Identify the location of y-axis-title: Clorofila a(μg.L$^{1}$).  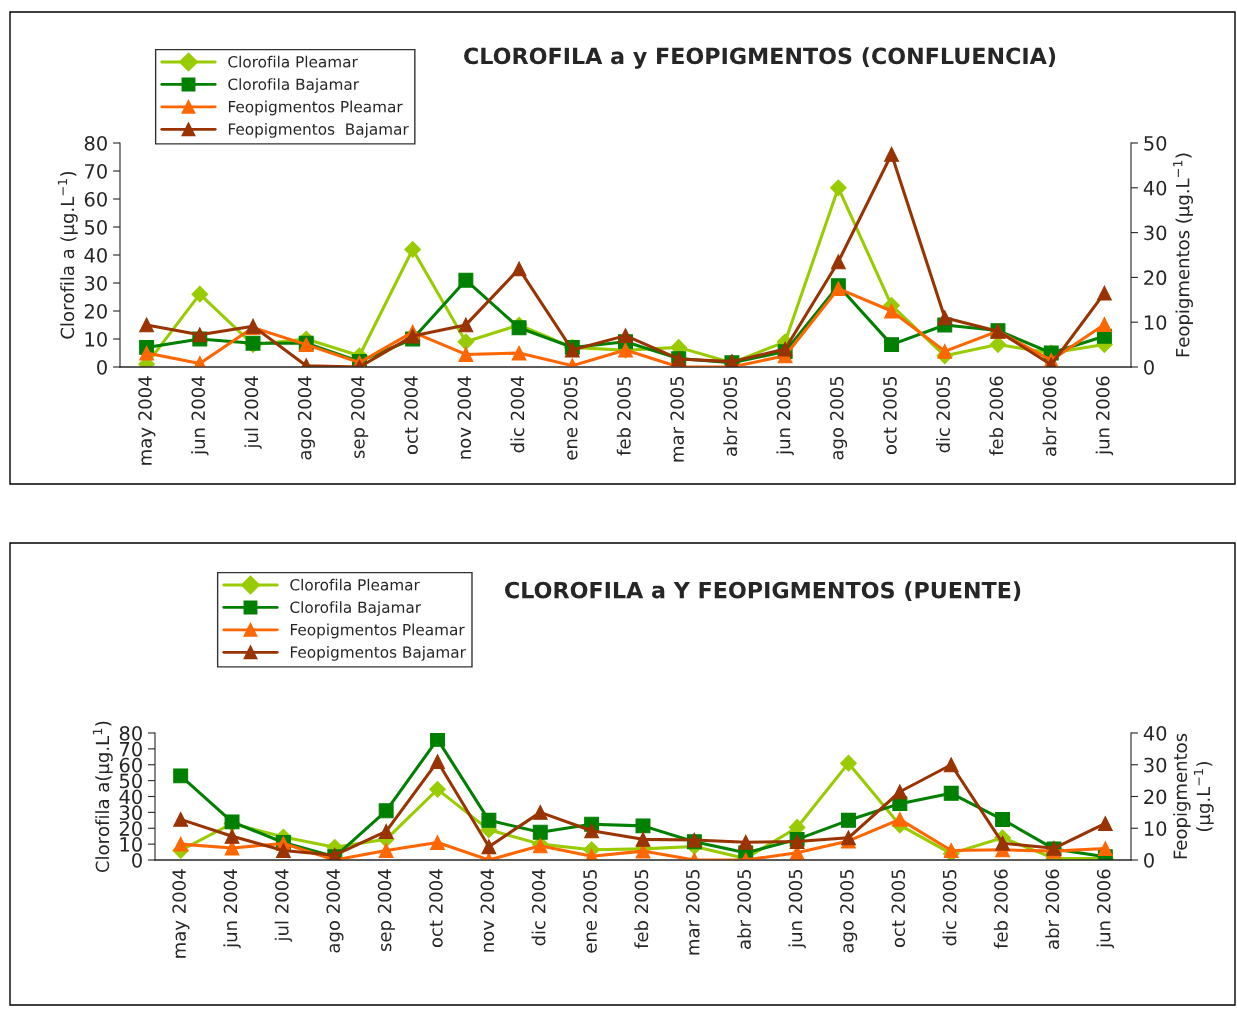
(102, 797).